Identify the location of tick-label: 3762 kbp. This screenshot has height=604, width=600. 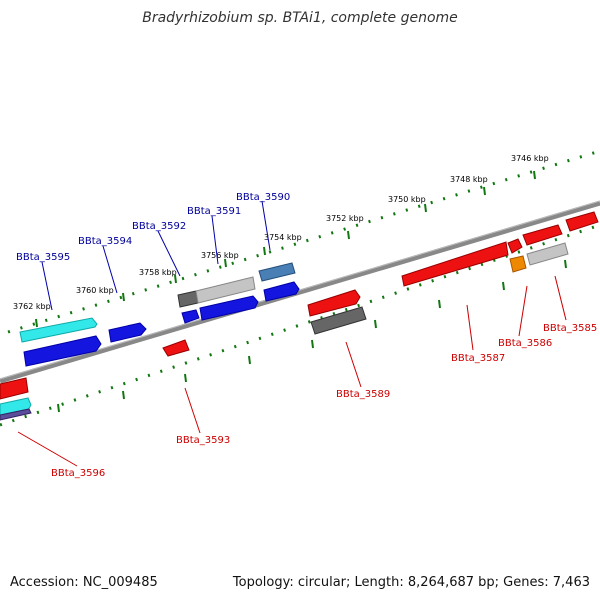
(32, 306).